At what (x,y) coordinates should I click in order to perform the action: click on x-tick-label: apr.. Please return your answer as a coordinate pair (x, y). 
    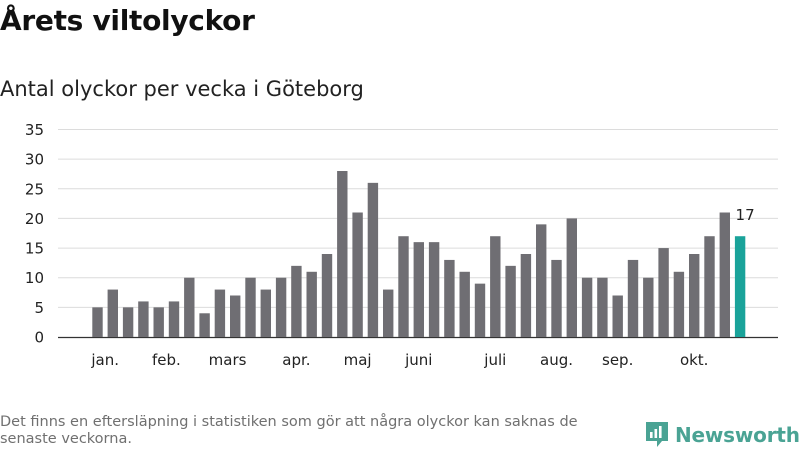
    Looking at the image, I should click on (296, 360).